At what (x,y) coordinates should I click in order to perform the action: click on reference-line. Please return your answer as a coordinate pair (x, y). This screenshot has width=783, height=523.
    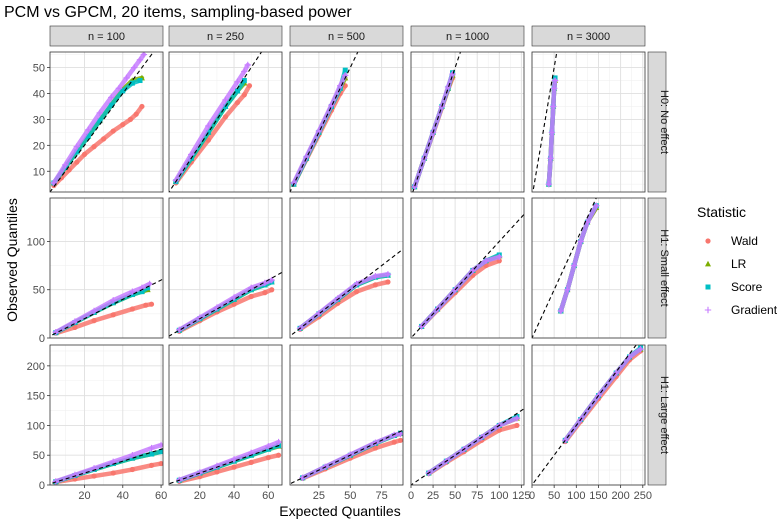
    Looking at the image, I should click on (564, 268).